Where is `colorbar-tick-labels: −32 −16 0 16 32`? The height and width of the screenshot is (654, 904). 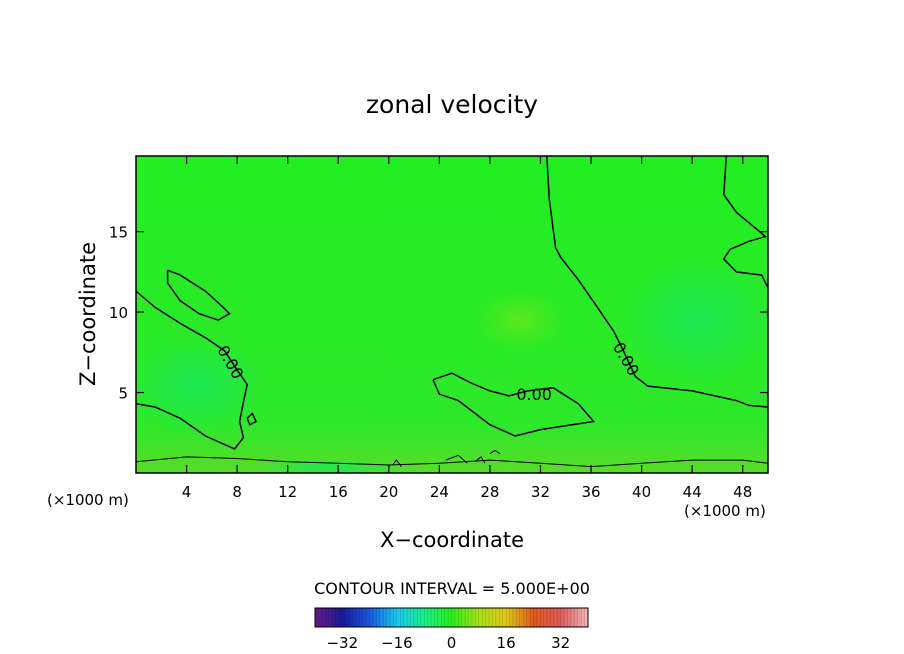 colorbar-tick-labels: −32 −16 0 16 32 is located at coordinates (448, 643).